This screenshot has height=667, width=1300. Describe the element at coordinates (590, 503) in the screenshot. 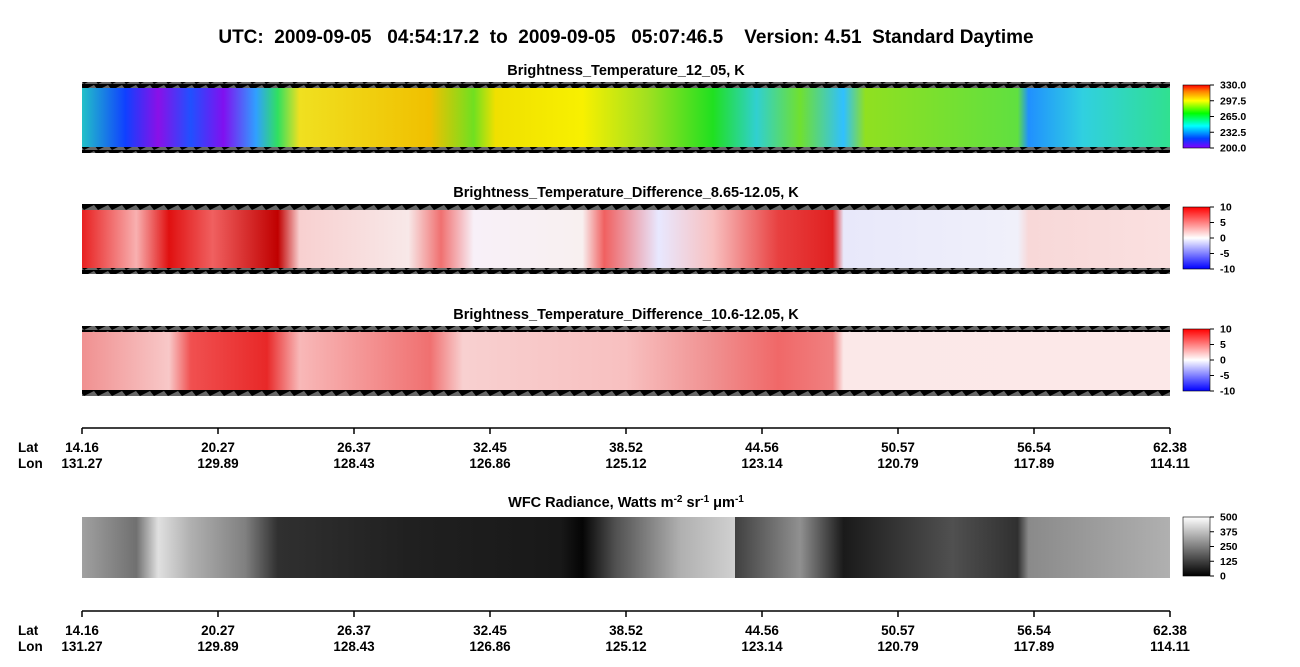

I see `title-part: WFC Radiance, Watts m` at that location.